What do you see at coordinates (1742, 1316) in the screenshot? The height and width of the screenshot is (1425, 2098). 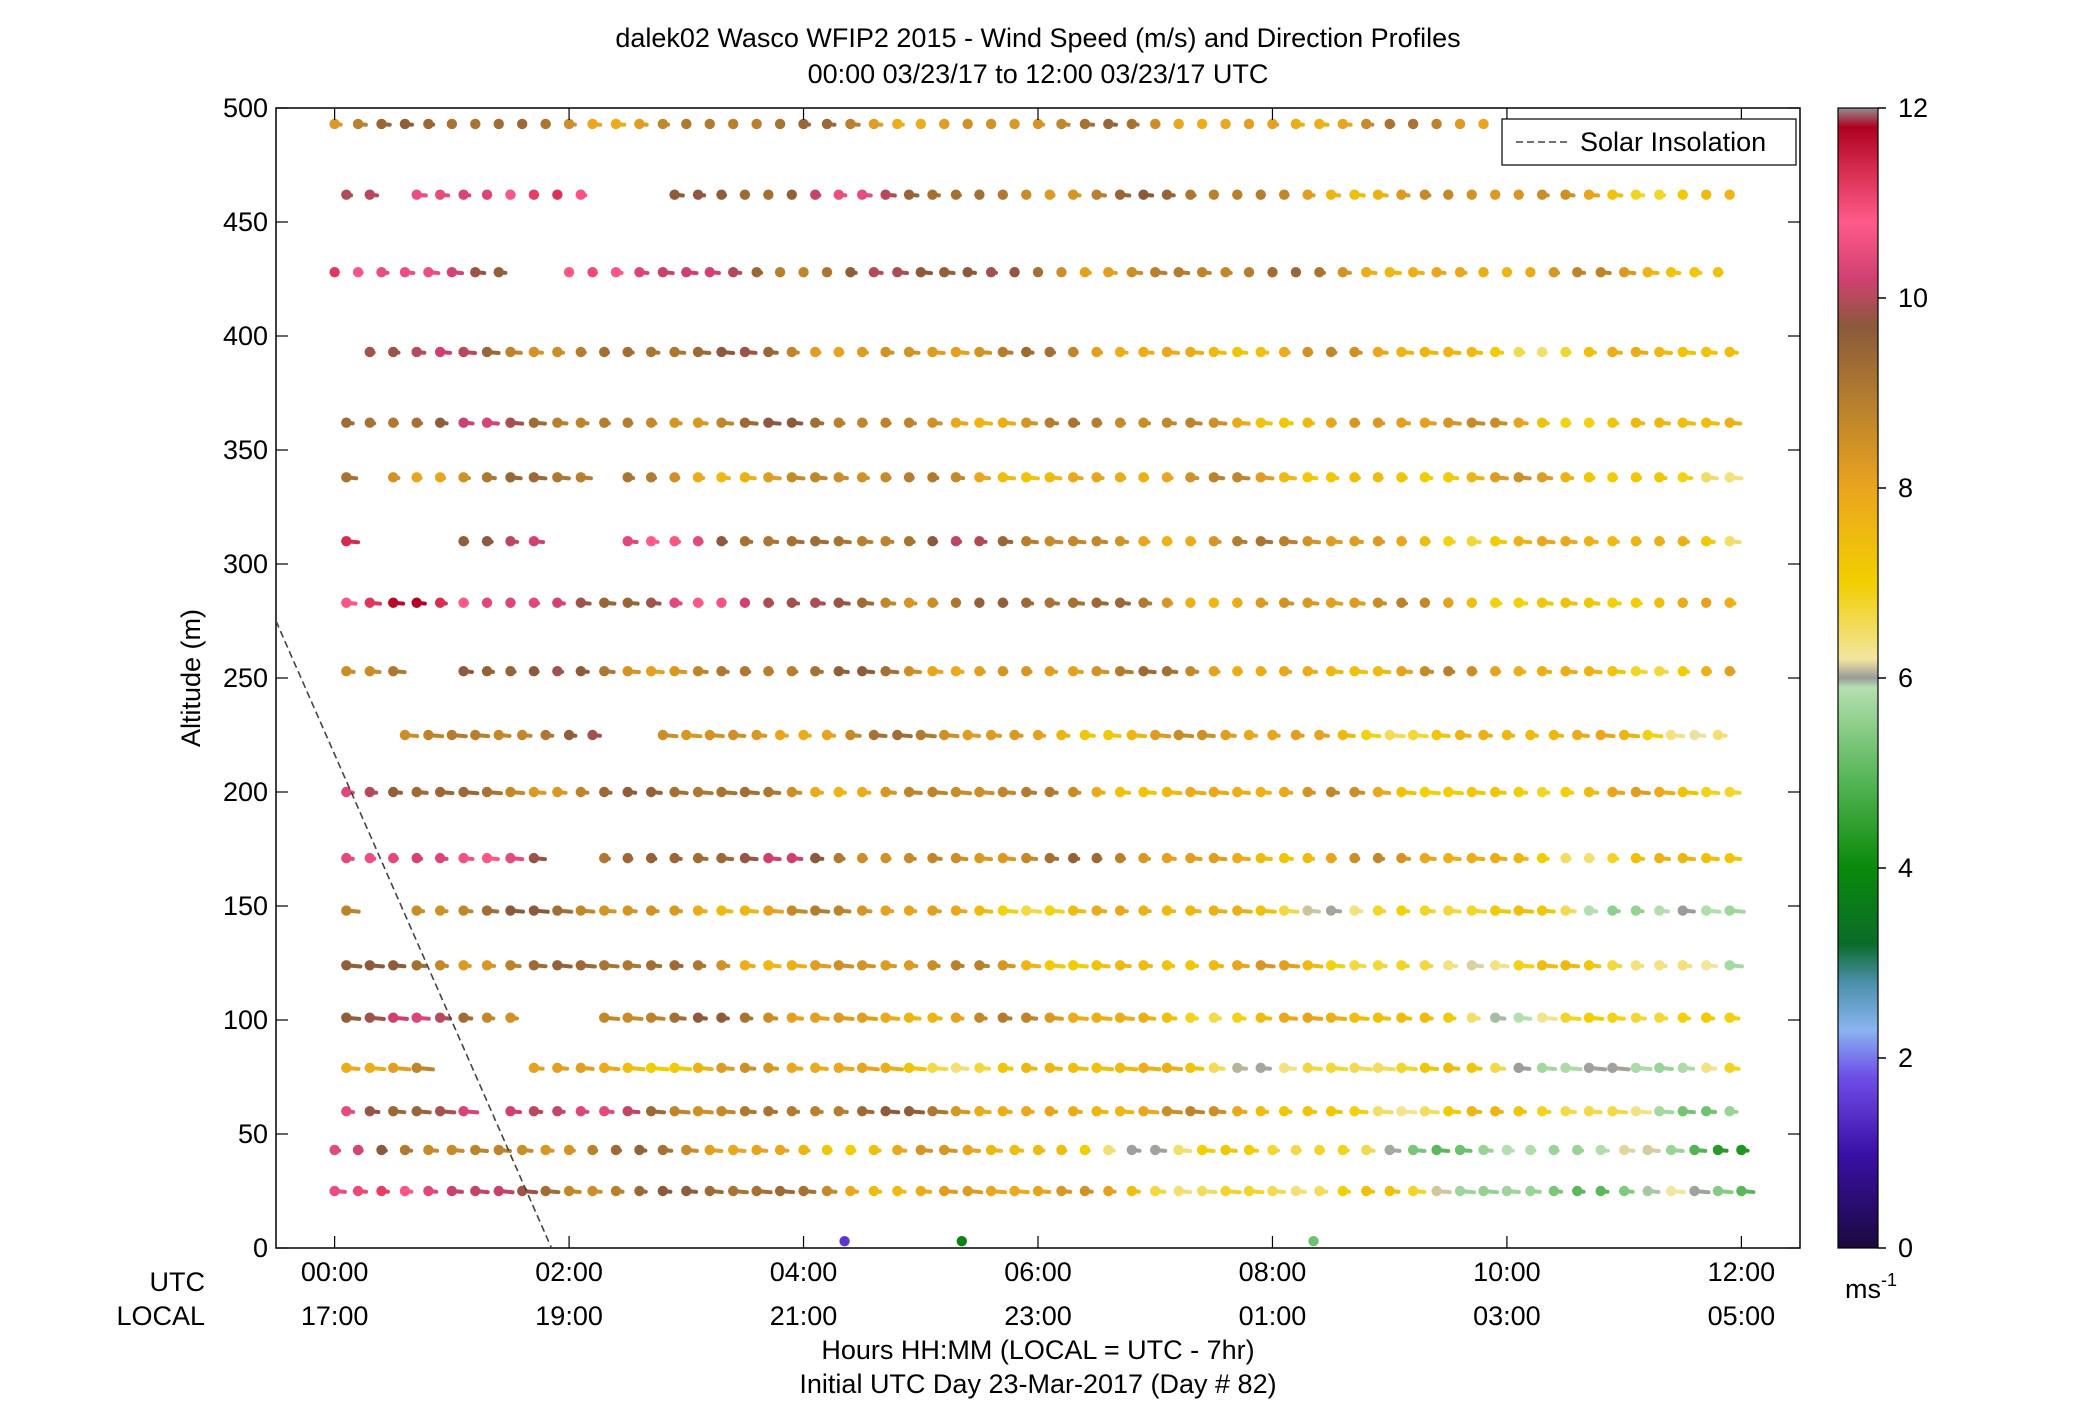 I see `x-tick-label-local: 05:00` at bounding box center [1742, 1316].